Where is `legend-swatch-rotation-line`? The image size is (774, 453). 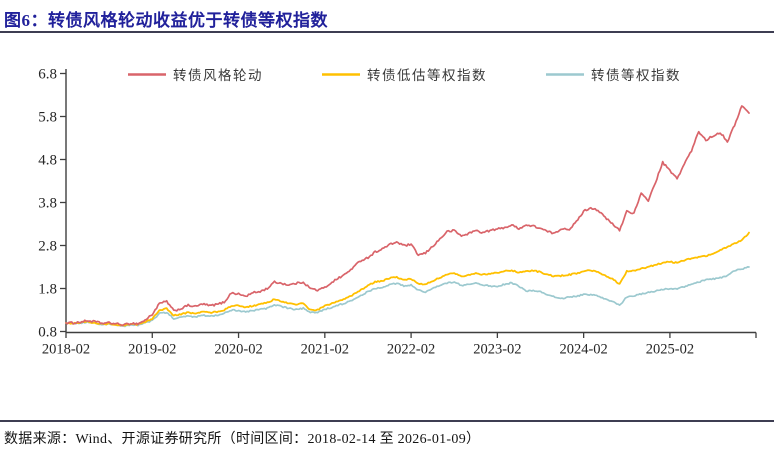 legend-swatch-rotation-line is located at coordinates (147, 74).